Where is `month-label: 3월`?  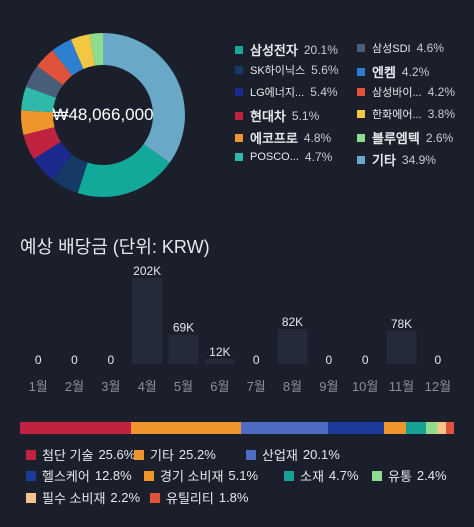
month-label: 3월 is located at coordinates (111, 386).